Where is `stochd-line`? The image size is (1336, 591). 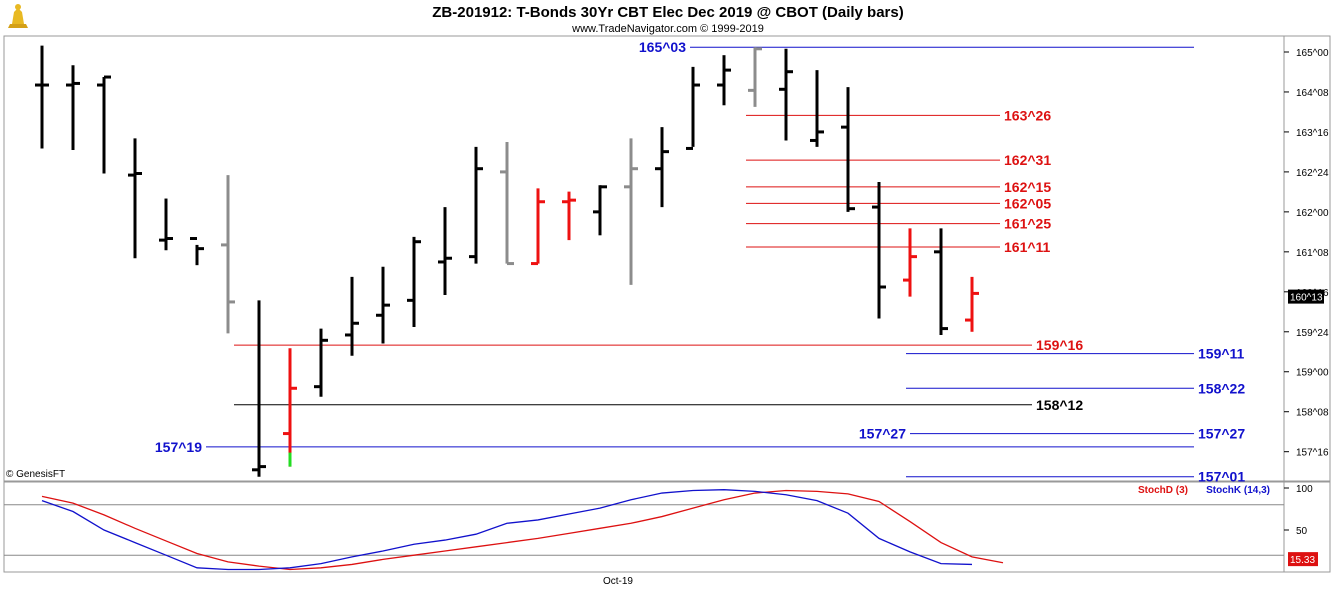 stochd-line is located at coordinates (522, 530).